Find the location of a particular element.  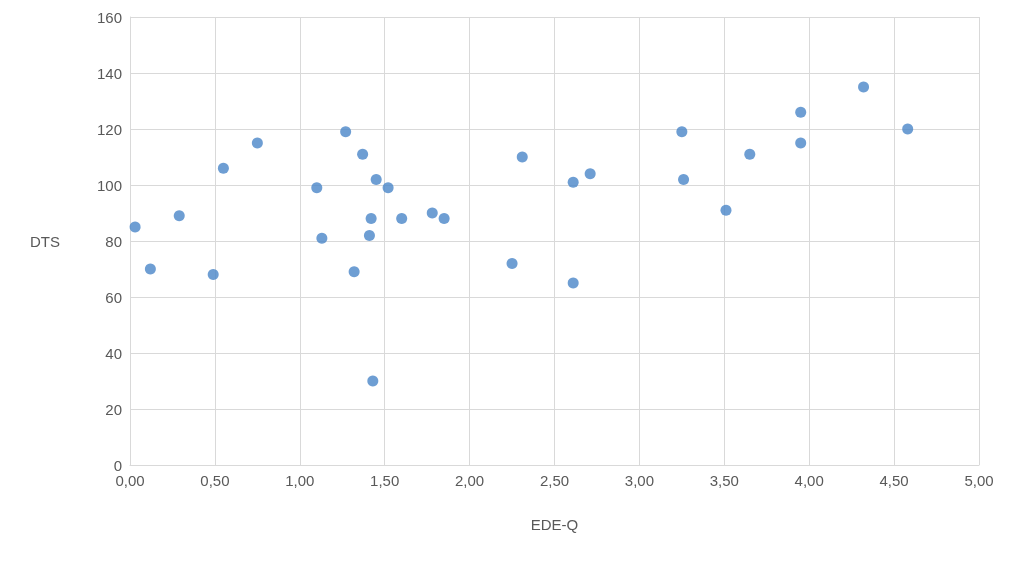

y-tick-label: 160 is located at coordinates (109, 17).